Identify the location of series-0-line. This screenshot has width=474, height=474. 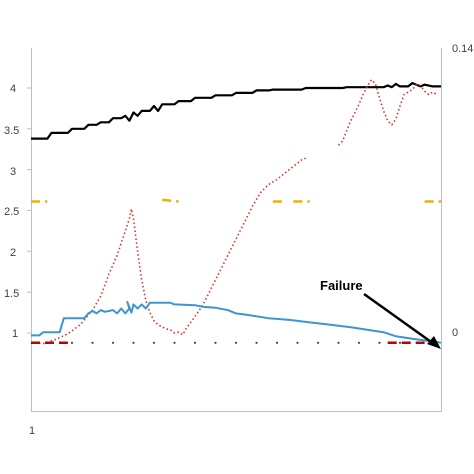
(236, 110).